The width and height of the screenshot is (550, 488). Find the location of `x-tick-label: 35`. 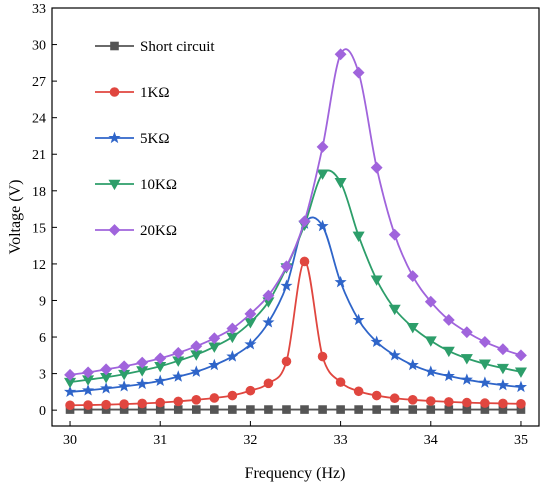

x-tick-label: 35 is located at coordinates (521, 440).